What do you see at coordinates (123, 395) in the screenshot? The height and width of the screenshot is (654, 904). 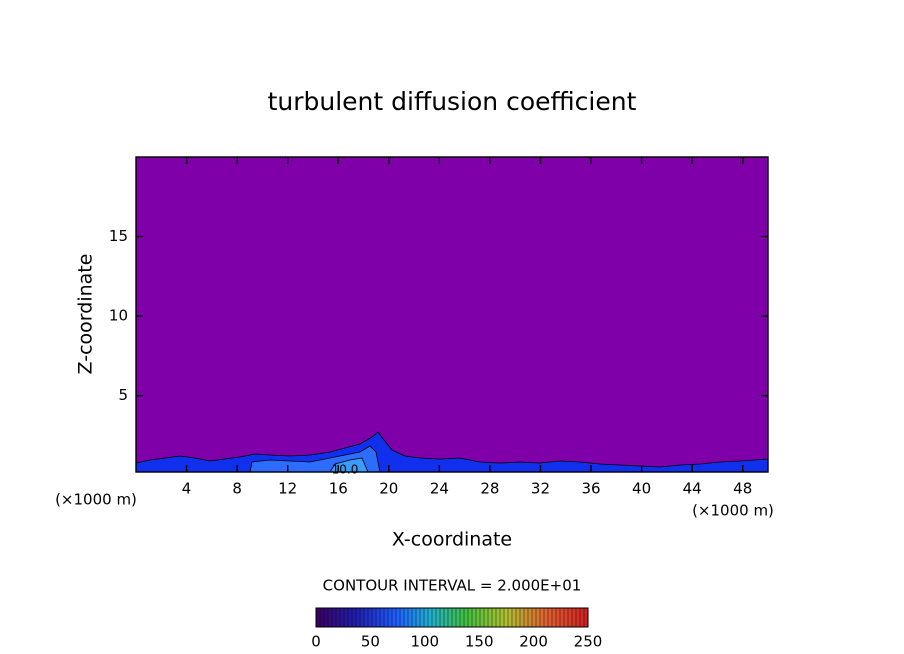 I see `y-tick-label: 5` at bounding box center [123, 395].